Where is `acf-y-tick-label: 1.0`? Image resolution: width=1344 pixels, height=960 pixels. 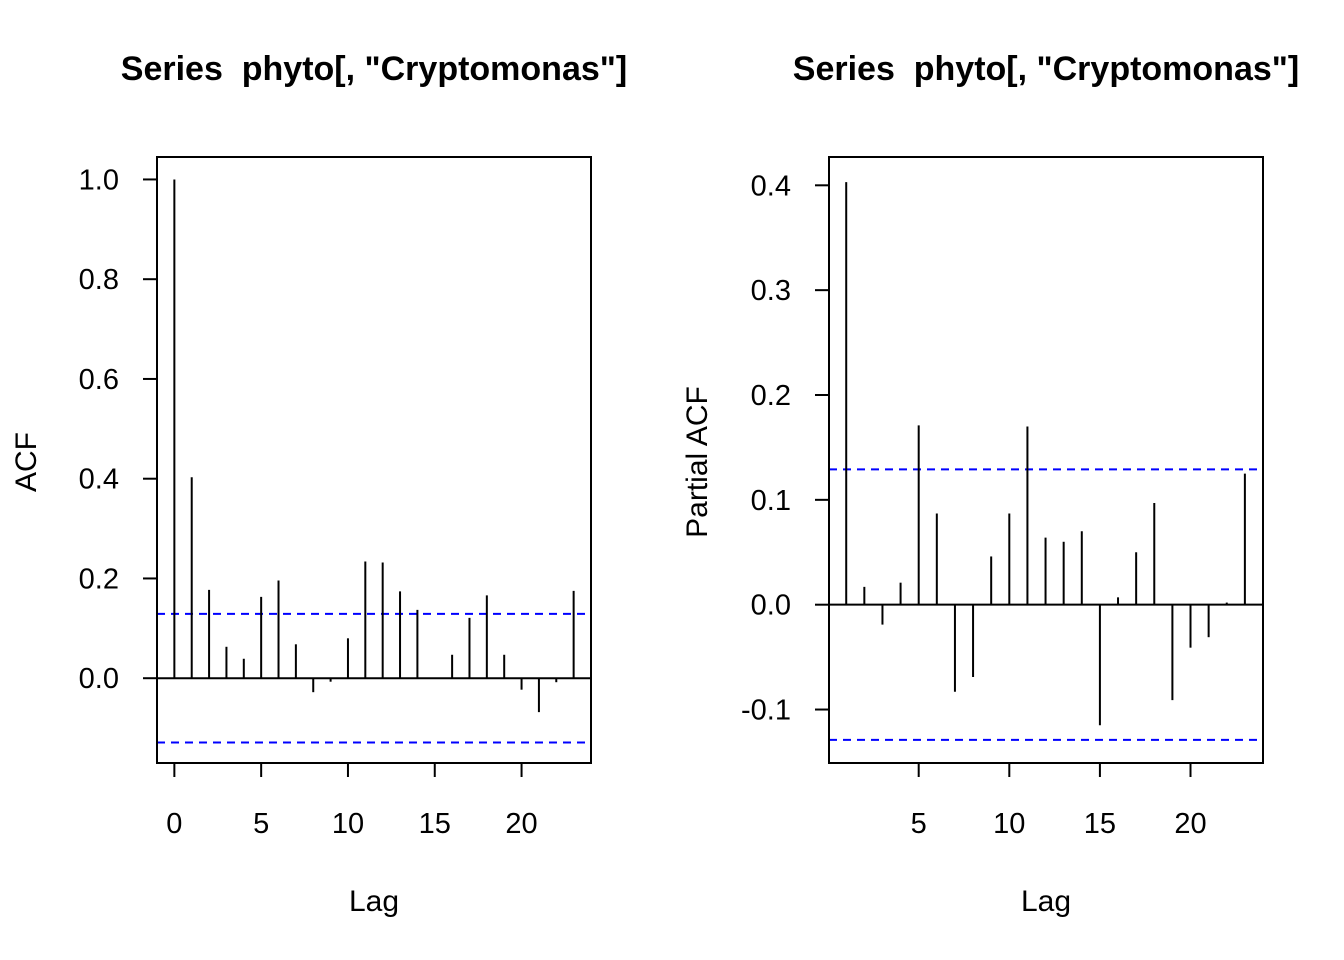
acf-y-tick-label: 1.0 is located at coordinates (99, 180).